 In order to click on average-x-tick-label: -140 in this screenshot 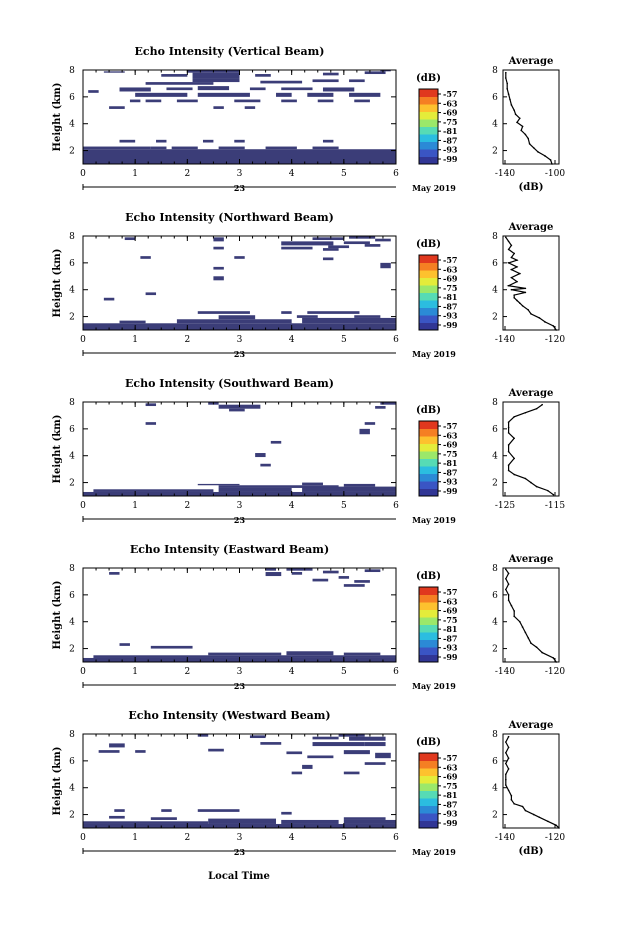, I will do `click(505, 340)`.